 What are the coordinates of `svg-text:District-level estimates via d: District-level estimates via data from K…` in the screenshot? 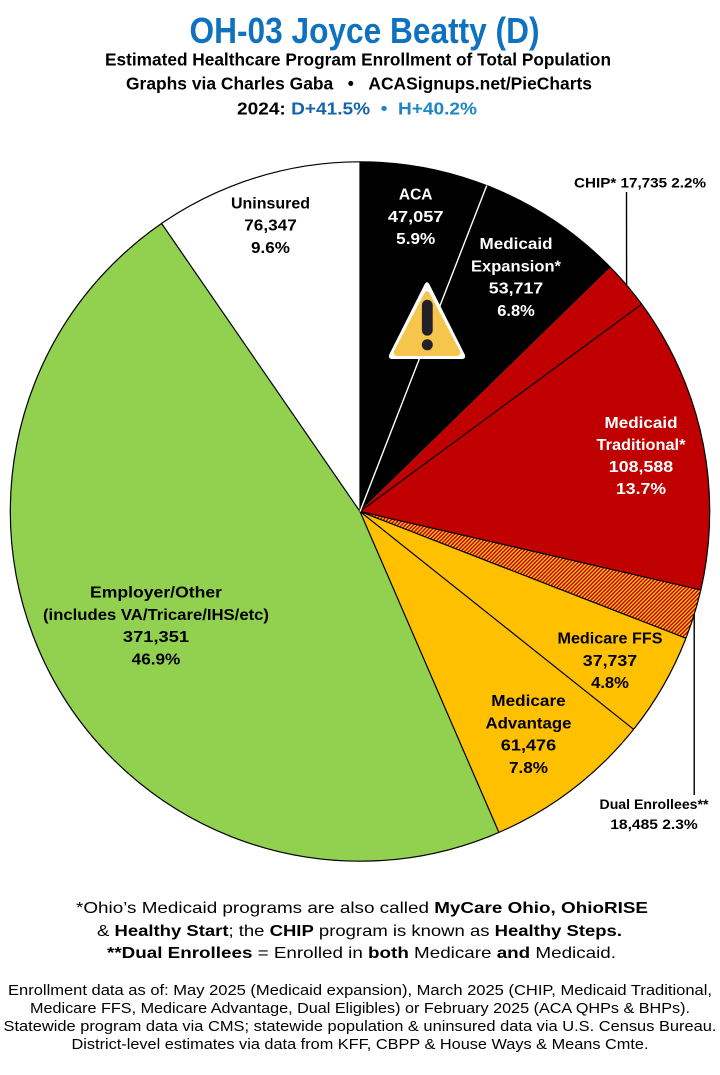 It's located at (360, 1044).